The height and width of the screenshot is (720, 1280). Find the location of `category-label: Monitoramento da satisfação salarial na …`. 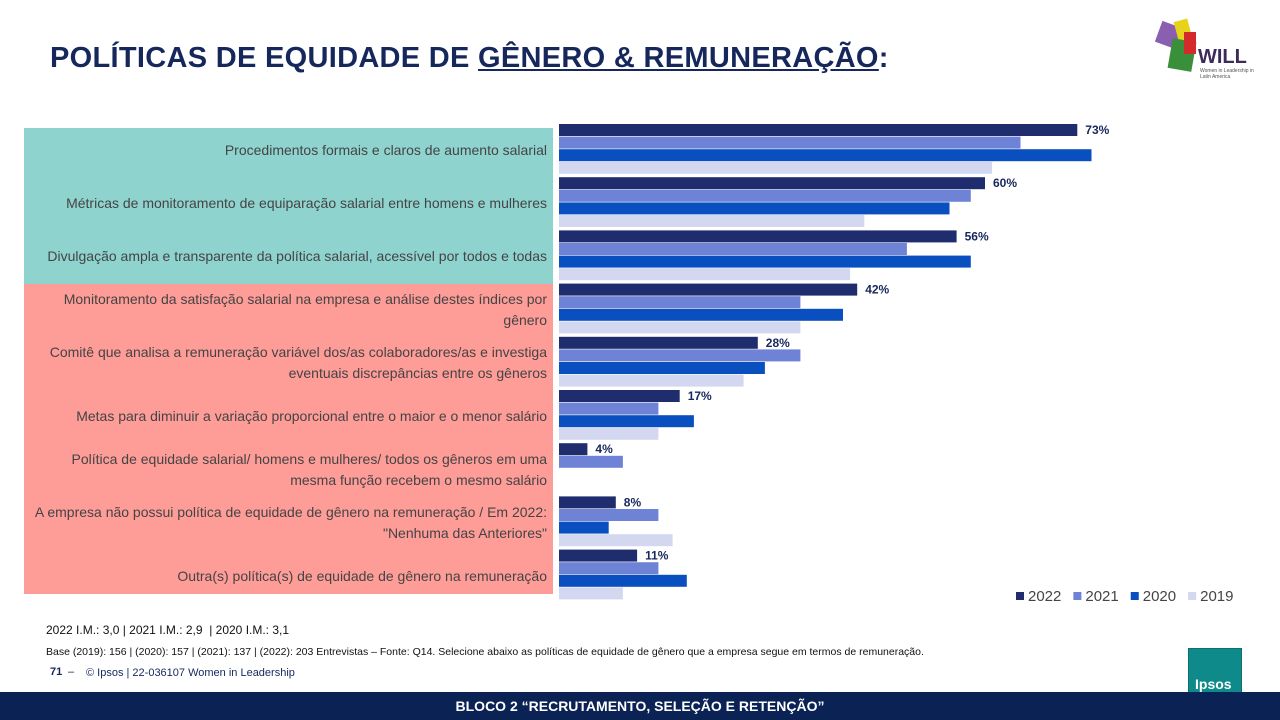

category-label: Monitoramento da satisfação salarial na … is located at coordinates (305, 310).